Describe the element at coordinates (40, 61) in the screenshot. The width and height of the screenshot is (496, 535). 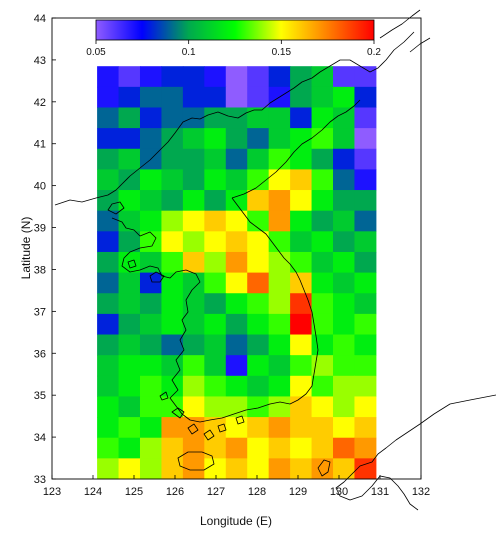
I see `y-tick-label: 43` at that location.